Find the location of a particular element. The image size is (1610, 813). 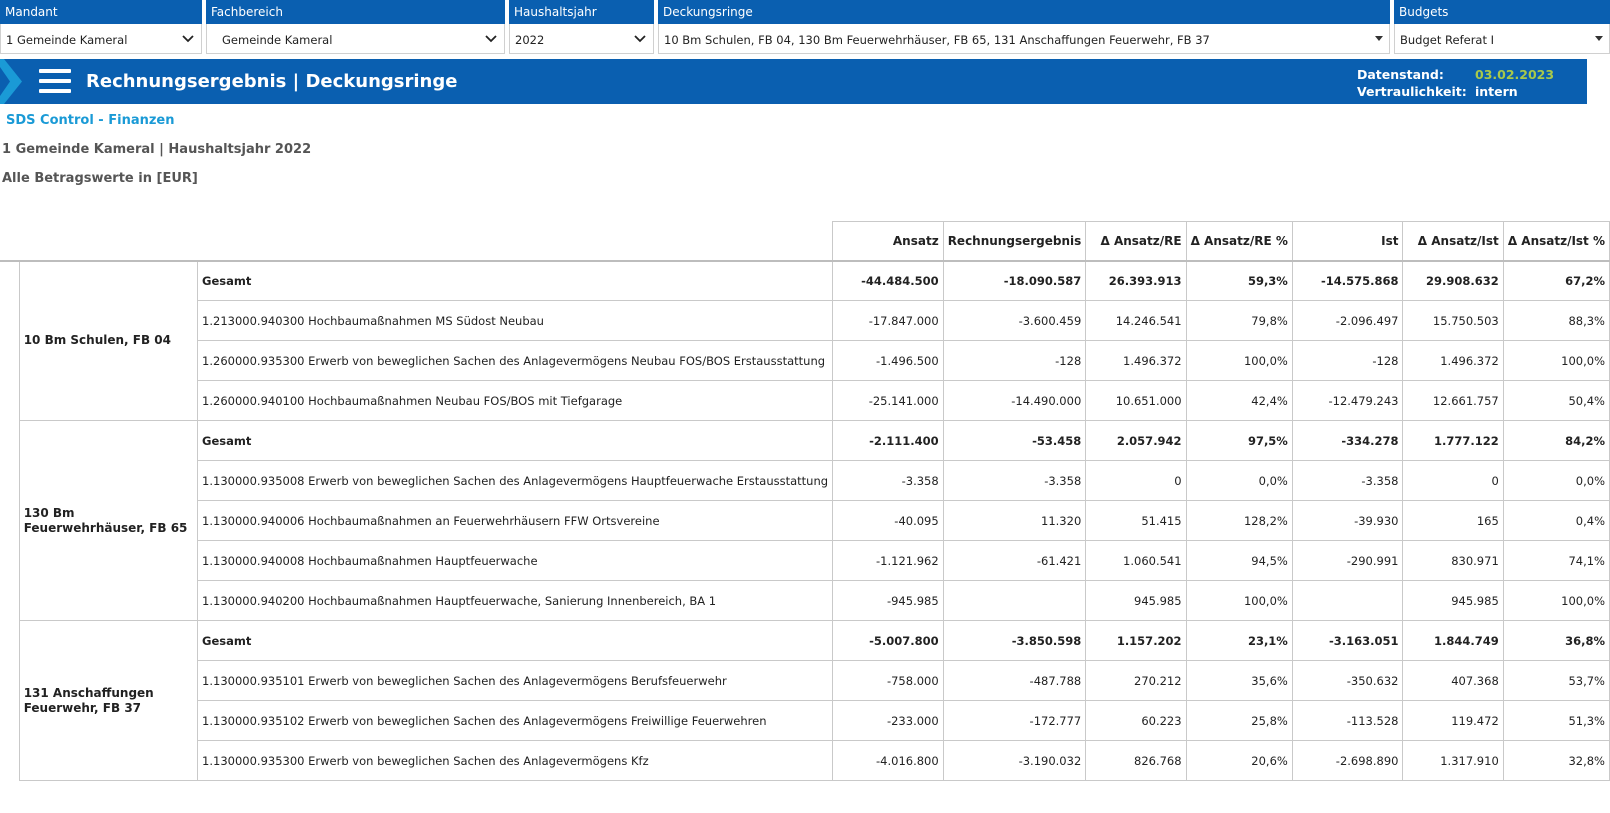

value-cell: -44.484.500 is located at coordinates (888, 280).